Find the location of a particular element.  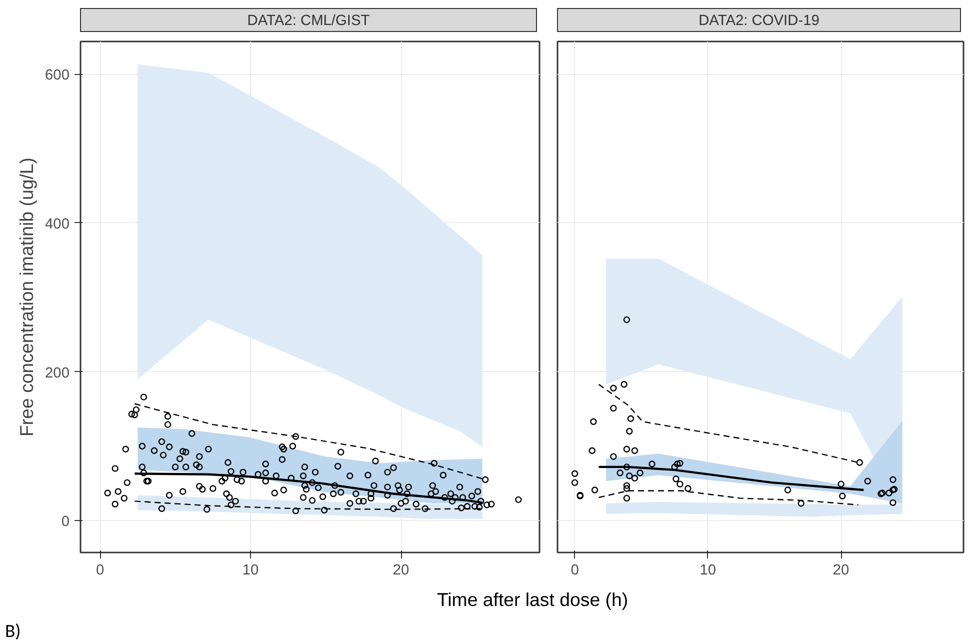

text: B) is located at coordinates (13, 630).